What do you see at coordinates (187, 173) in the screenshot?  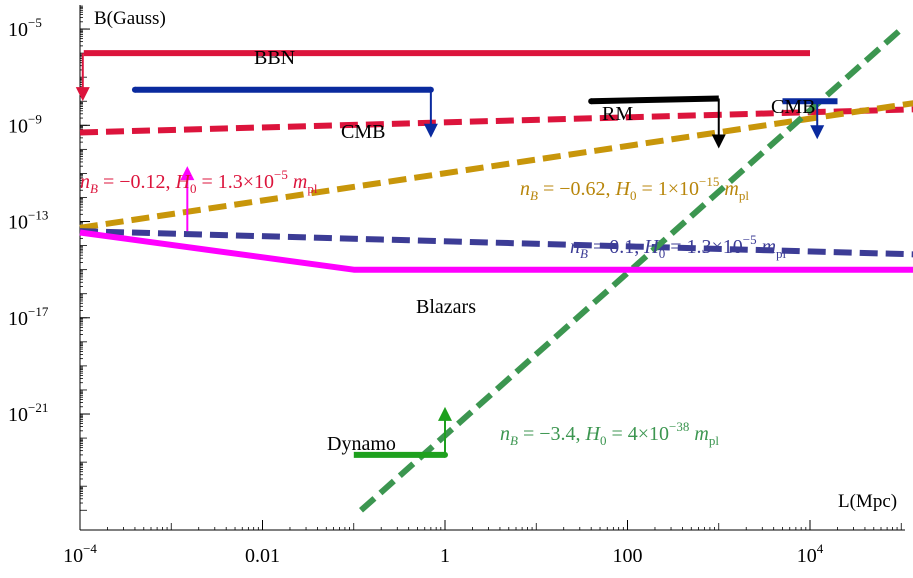 I see `blazars-arrow-head` at bounding box center [187, 173].